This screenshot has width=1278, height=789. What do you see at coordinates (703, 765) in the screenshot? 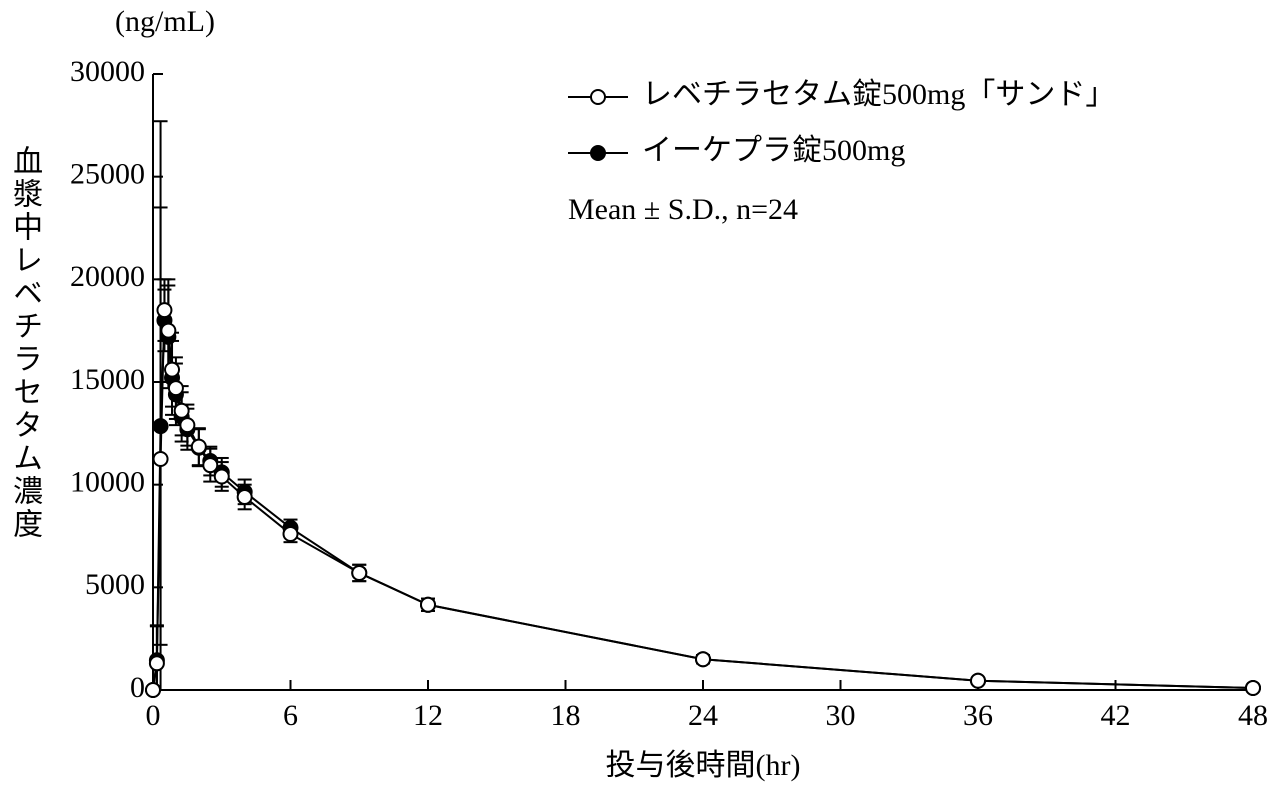
I see `x-axis-label: 投与後時間(hr)` at bounding box center [703, 765].